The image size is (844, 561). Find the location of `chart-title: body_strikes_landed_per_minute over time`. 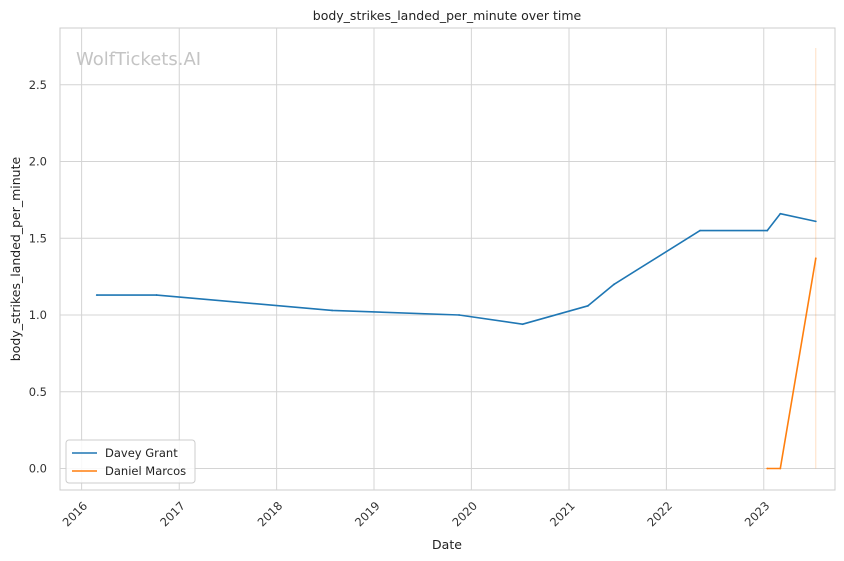

chart-title: body_strikes_landed_per_minute over time is located at coordinates (447, 15).